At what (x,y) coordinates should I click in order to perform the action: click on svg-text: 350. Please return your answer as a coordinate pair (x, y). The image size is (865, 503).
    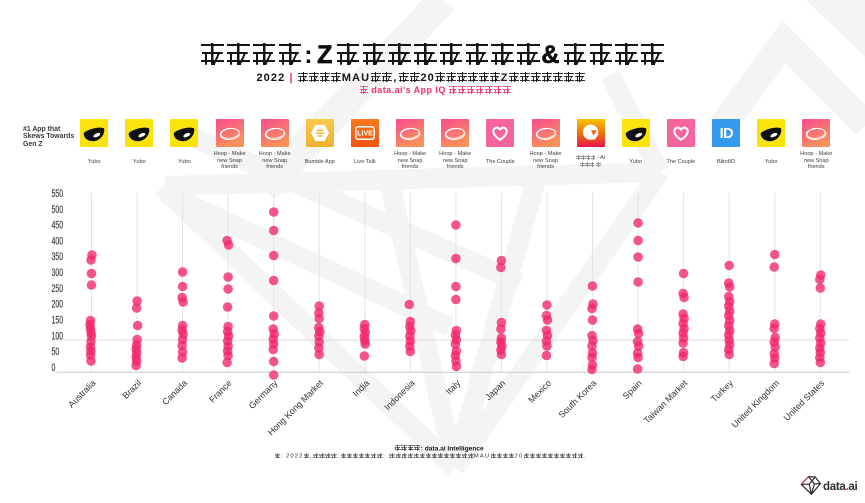
    Looking at the image, I should click on (58, 257).